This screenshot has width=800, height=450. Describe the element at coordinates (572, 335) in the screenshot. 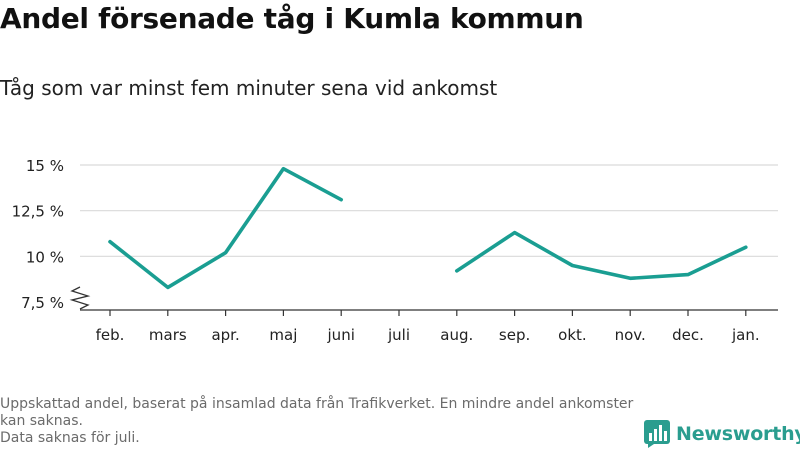

I see `x-tick-label: okt.` at that location.